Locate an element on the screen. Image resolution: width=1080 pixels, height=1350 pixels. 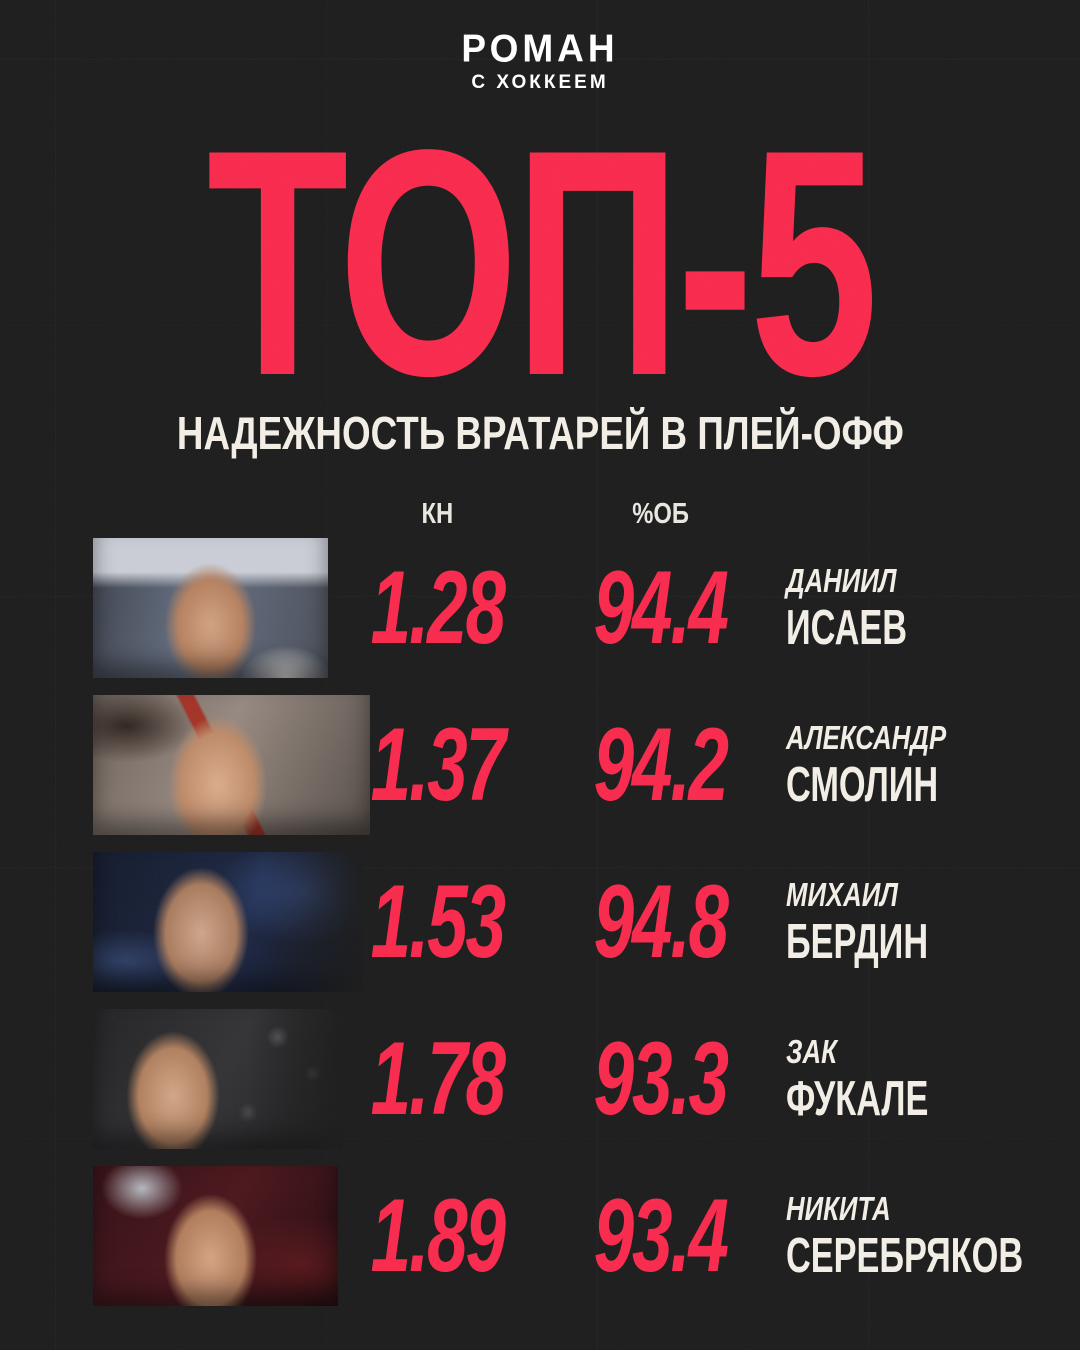
brand-logo: РОМАН С ХОККЕЕМ is located at coordinates (540, 59).